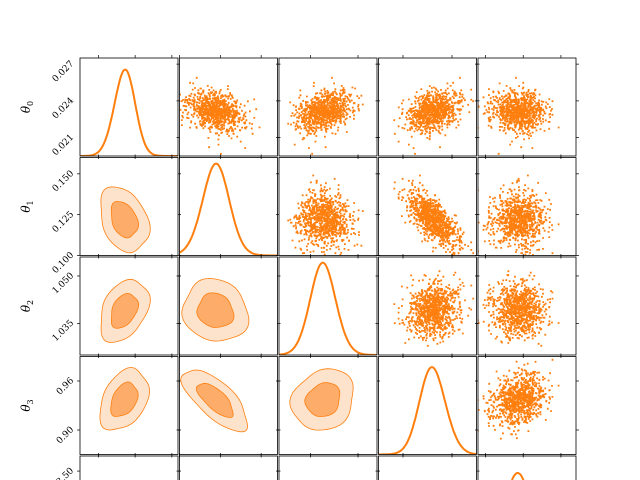 The width and height of the screenshot is (640, 480). Describe the element at coordinates (27, 306) in the screenshot. I see `y-axis-label-2: θ2` at that location.